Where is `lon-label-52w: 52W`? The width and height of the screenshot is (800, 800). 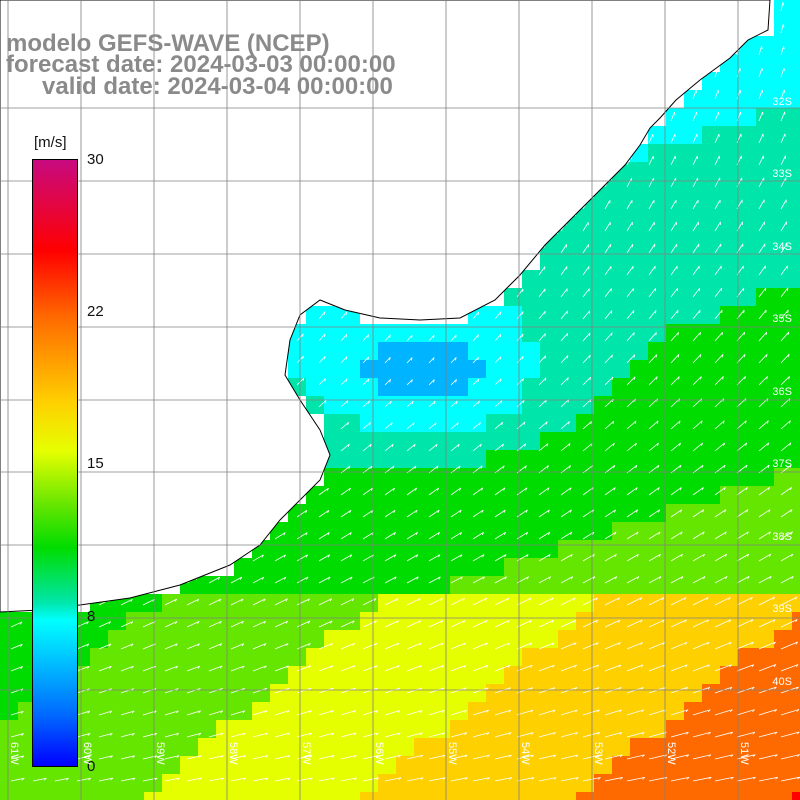
lon-label-52w: 52W is located at coordinates (671, 753).